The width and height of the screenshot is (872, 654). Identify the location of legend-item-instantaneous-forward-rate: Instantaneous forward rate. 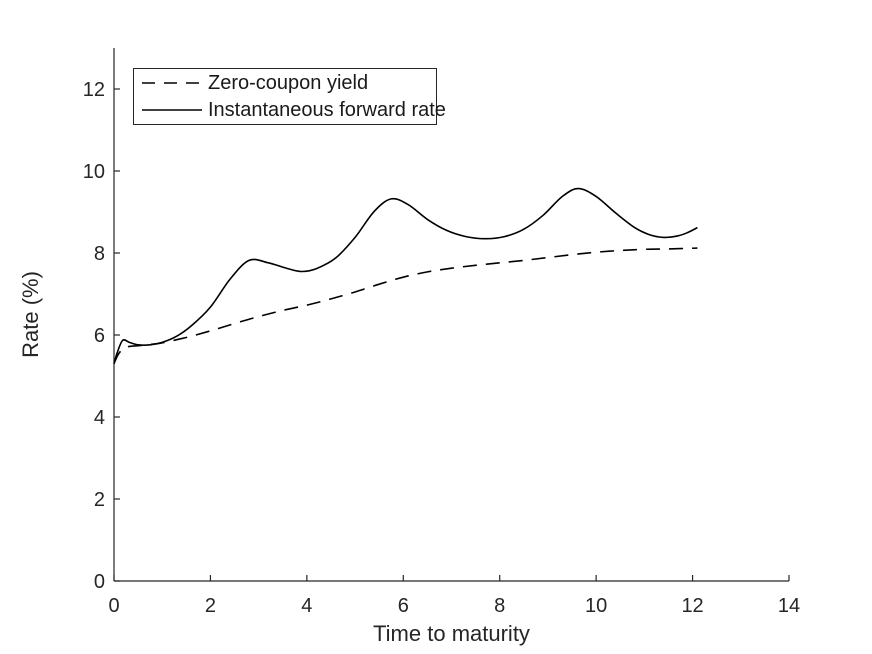
(290, 110).